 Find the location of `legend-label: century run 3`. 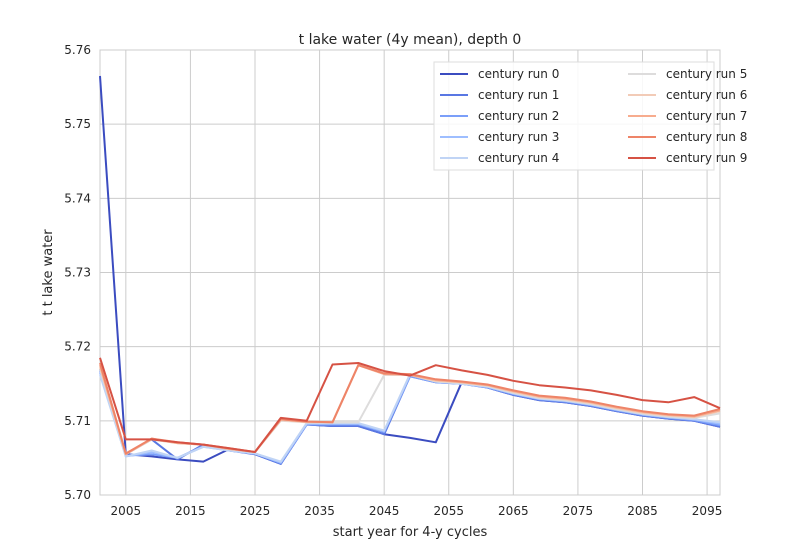

legend-label: century run 3 is located at coordinates (518, 137).